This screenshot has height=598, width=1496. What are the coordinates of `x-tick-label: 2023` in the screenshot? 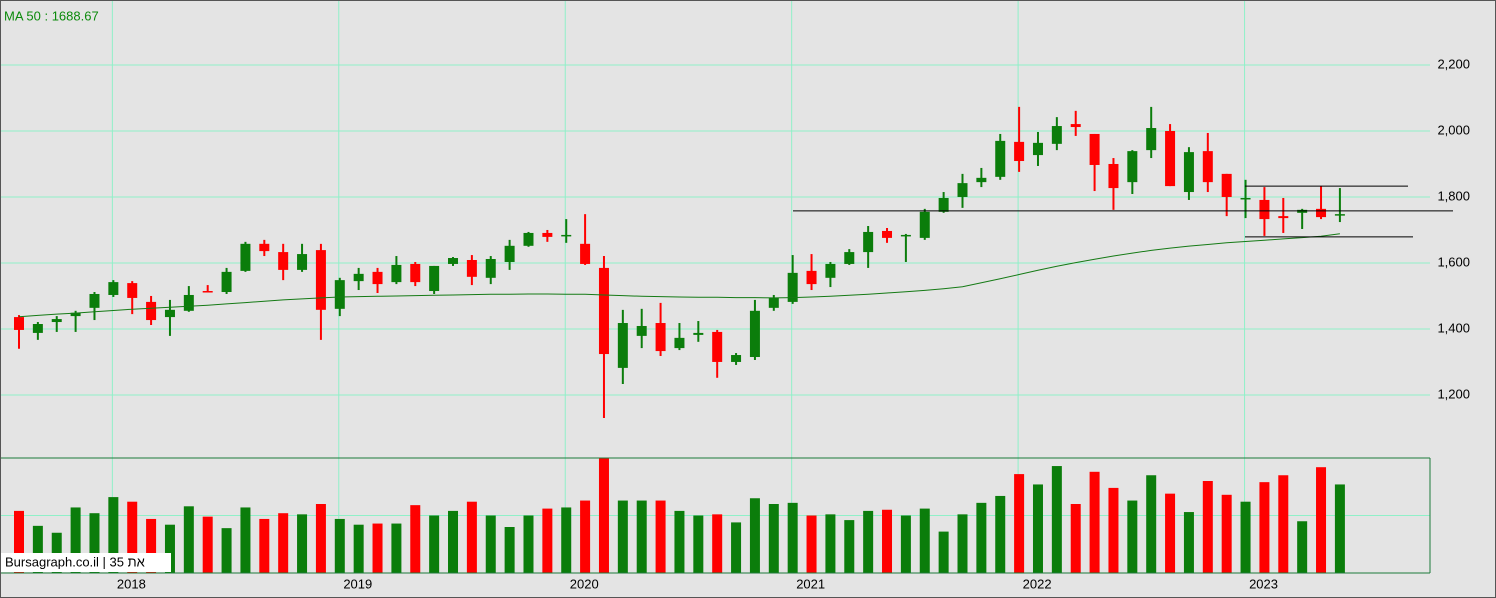 It's located at (1263, 583).